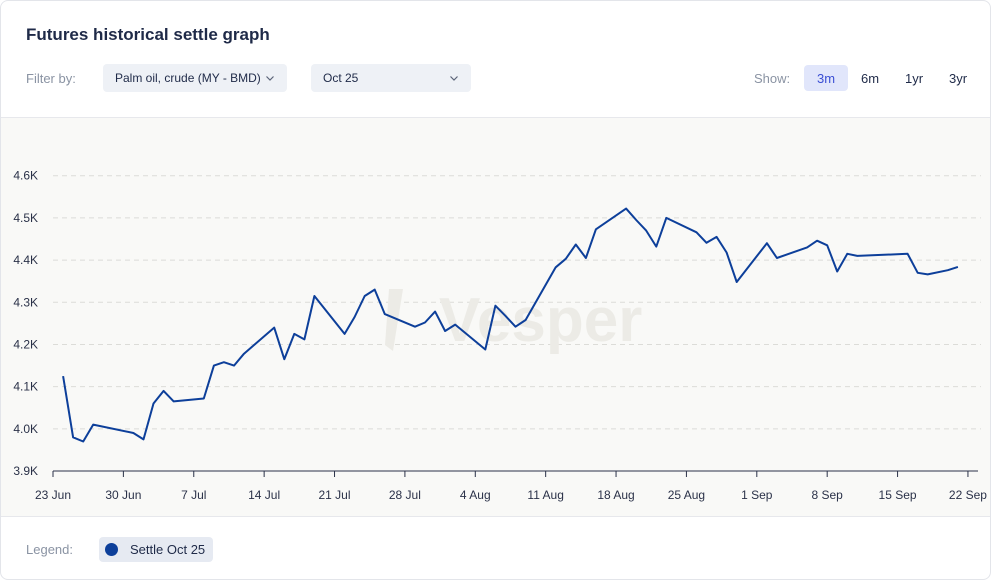 Image resolution: width=991 pixels, height=580 pixels. Describe the element at coordinates (391, 78) in the screenshot. I see `contract-select: Oct 25` at that location.